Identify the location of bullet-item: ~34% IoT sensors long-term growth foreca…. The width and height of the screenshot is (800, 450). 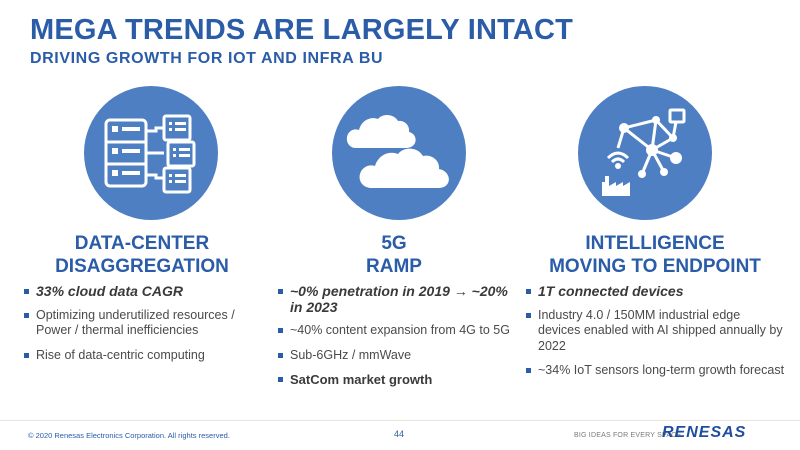
(655, 371).